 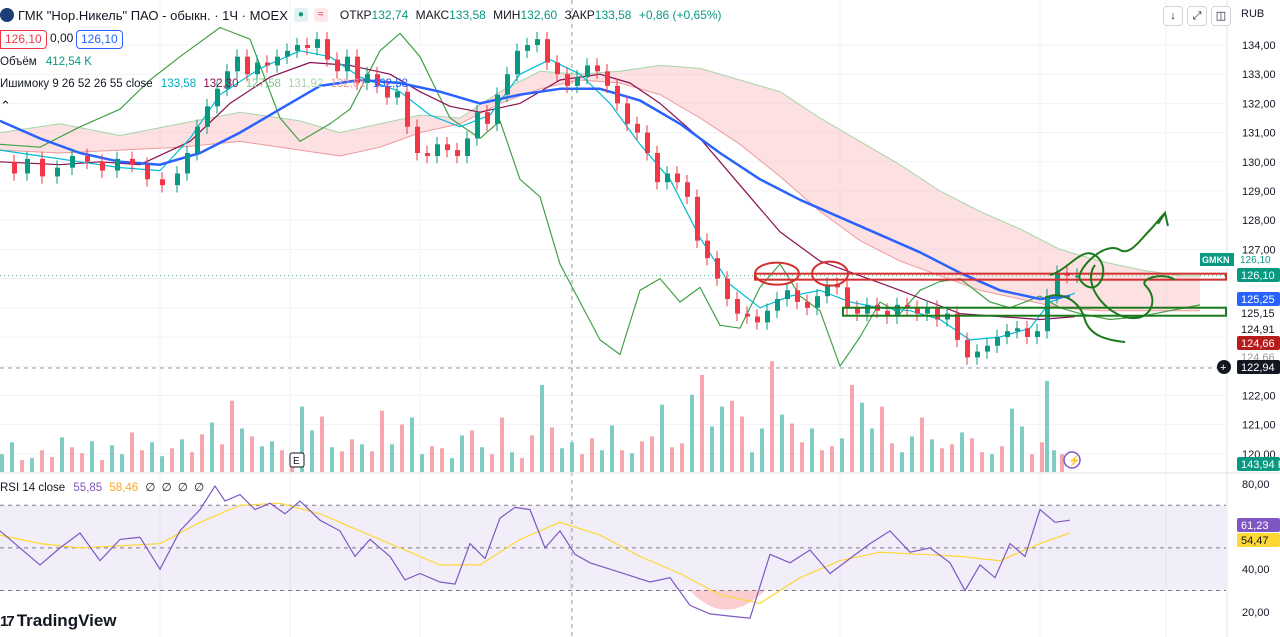 What do you see at coordinates (1259, 75) in the screenshot?
I see `price-tick-label: 133,00` at bounding box center [1259, 75].